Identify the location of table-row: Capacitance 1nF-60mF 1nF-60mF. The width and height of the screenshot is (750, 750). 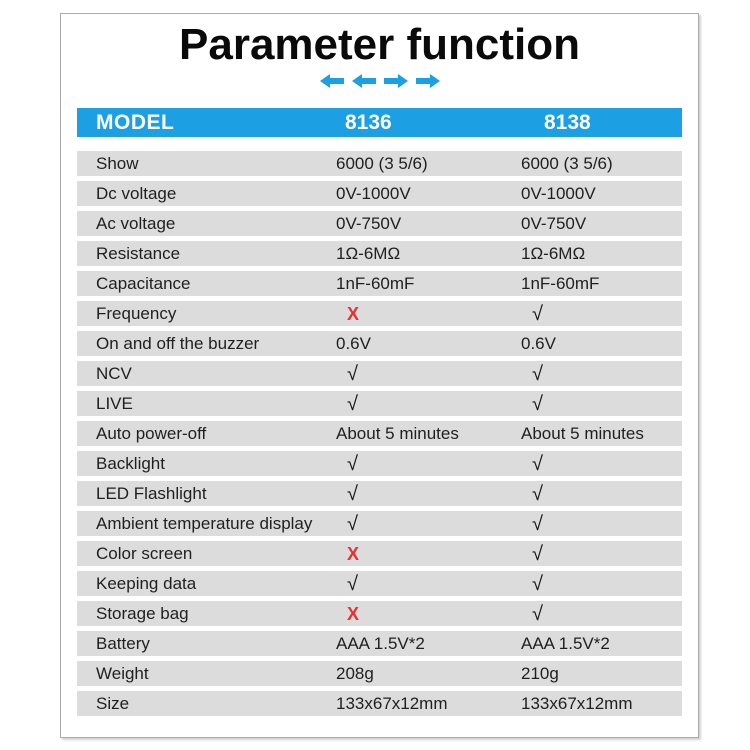
(379, 283).